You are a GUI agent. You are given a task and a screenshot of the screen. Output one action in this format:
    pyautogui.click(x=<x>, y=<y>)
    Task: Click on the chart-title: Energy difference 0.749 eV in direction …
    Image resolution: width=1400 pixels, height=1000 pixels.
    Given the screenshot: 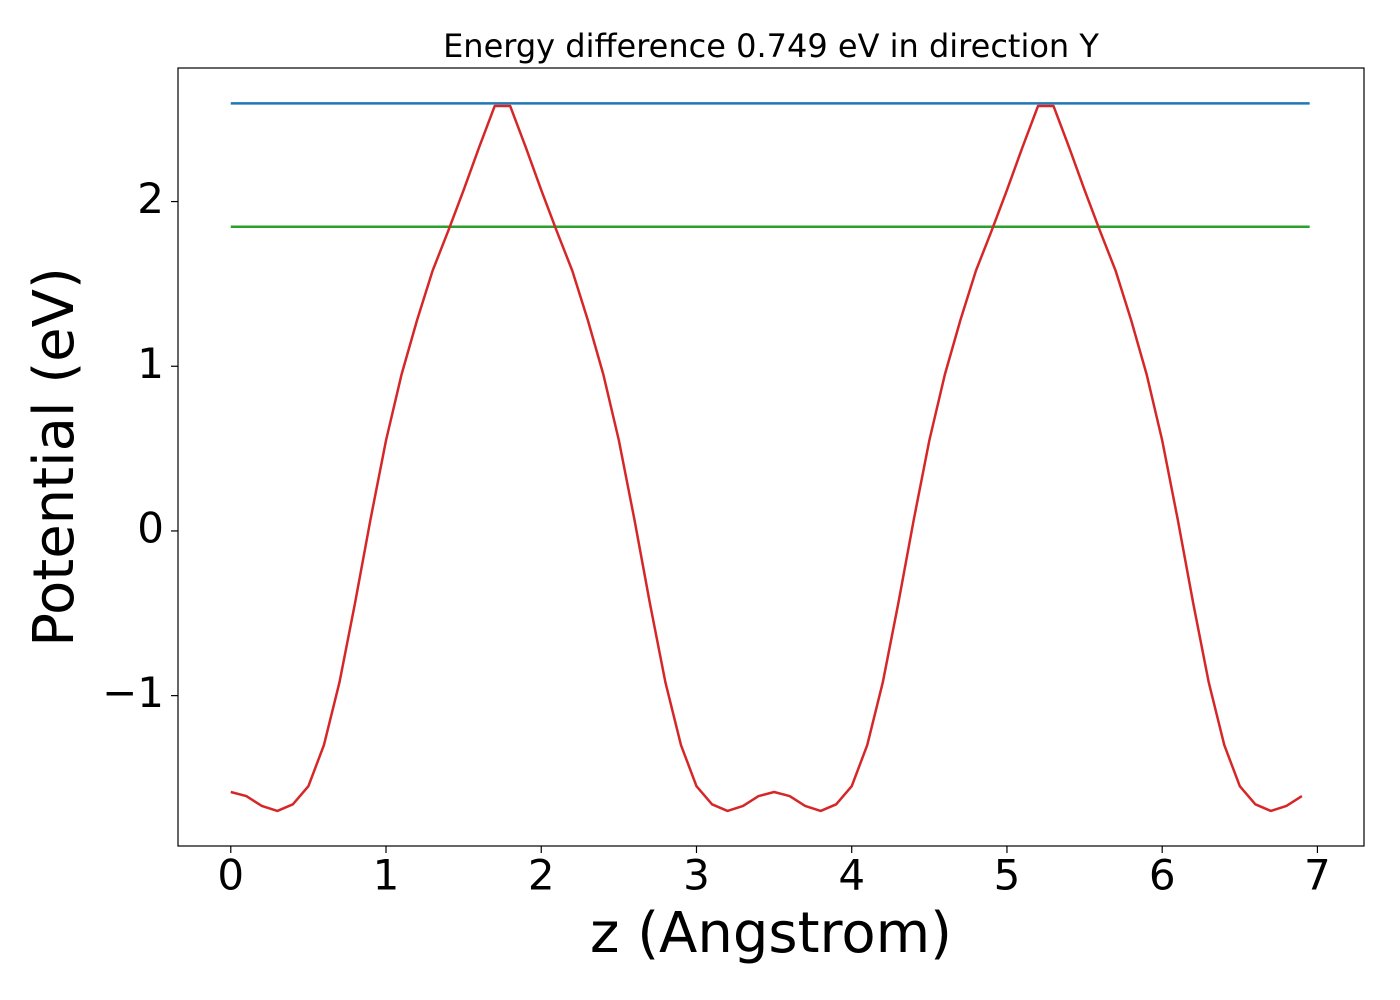 What is the action you would take?
    pyautogui.click(x=771, y=46)
    